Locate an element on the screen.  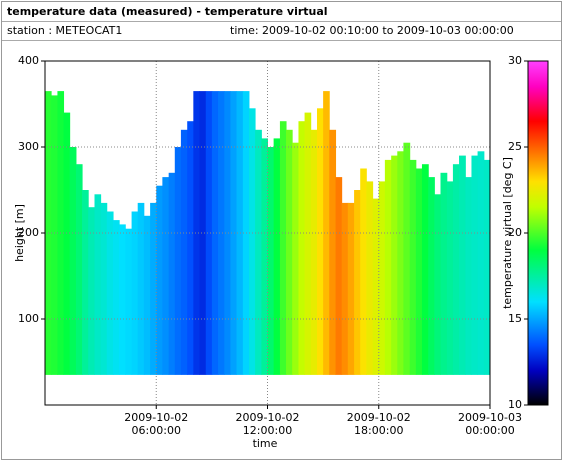
y-axis-label: height [m] is located at coordinates (19, 233).